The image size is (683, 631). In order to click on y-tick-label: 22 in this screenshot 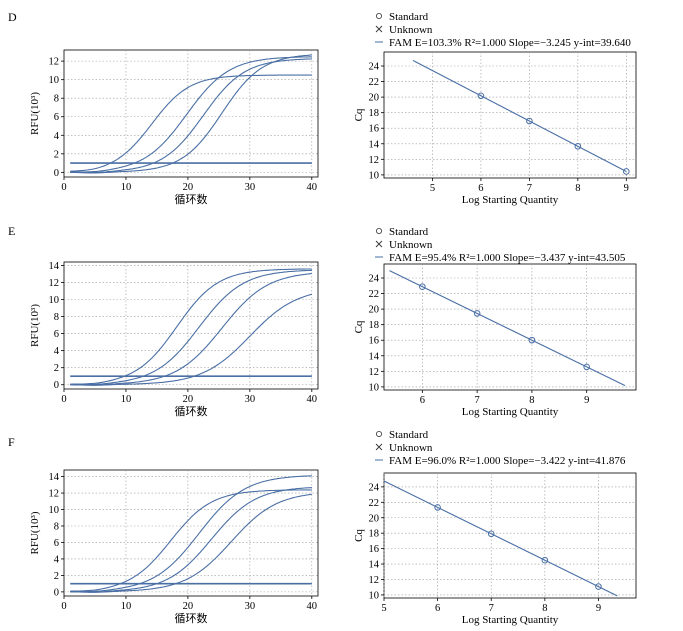, I will do `click(374, 294)`.